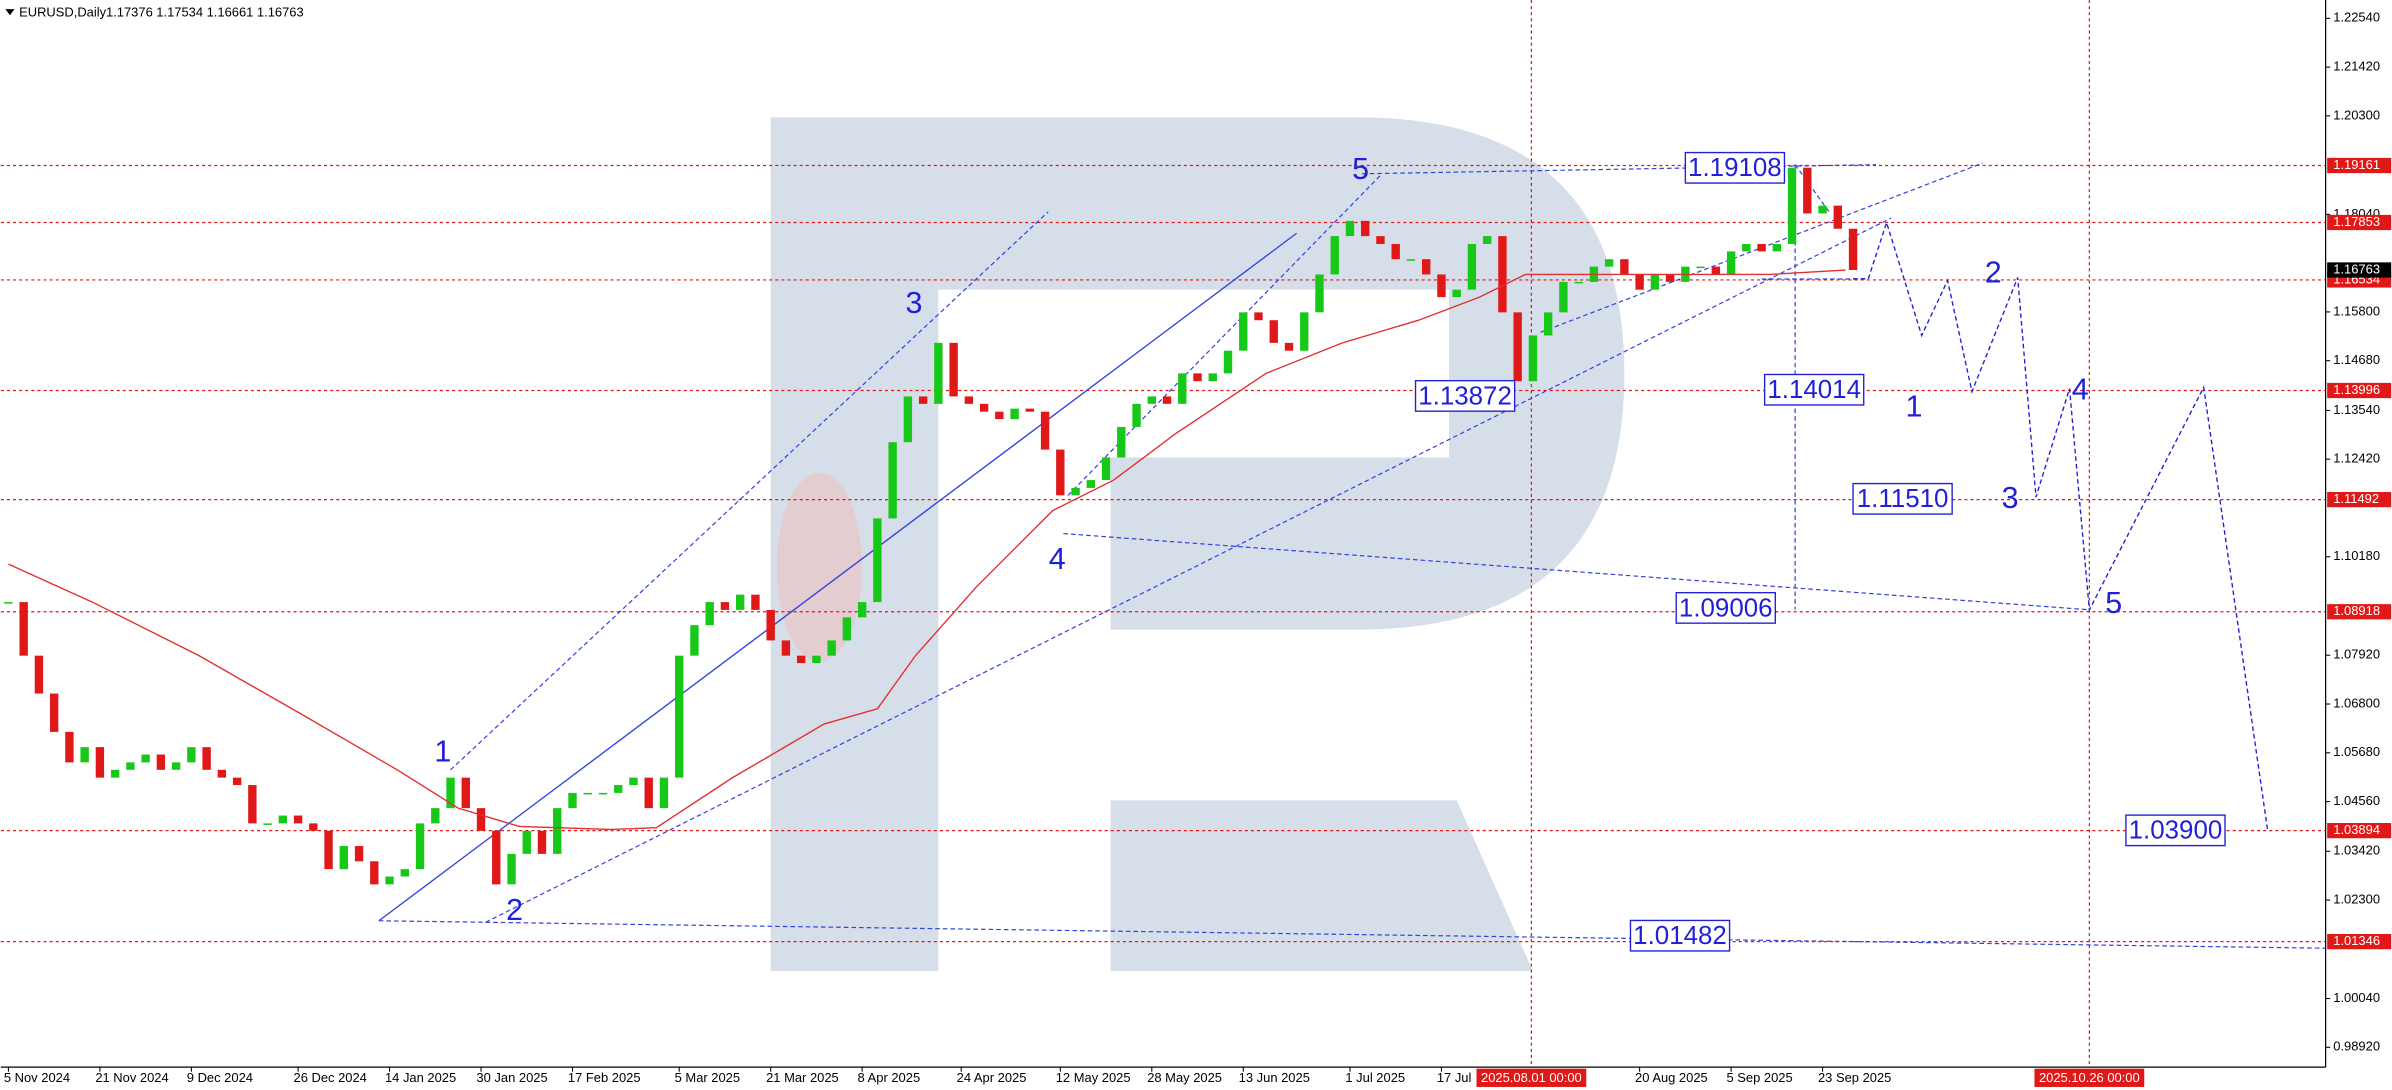  I want to click on ohlc-open: 1.17376, so click(129, 11).